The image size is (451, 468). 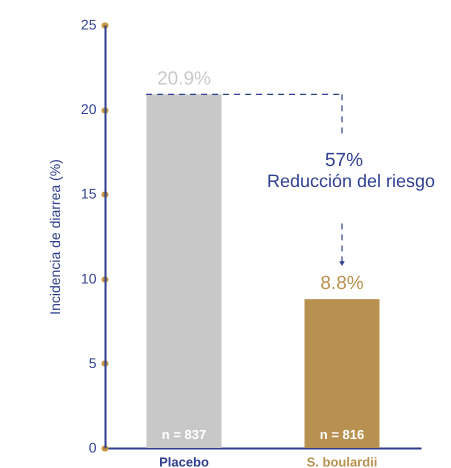 I want to click on data-label: 8.8%, so click(x=342, y=283).